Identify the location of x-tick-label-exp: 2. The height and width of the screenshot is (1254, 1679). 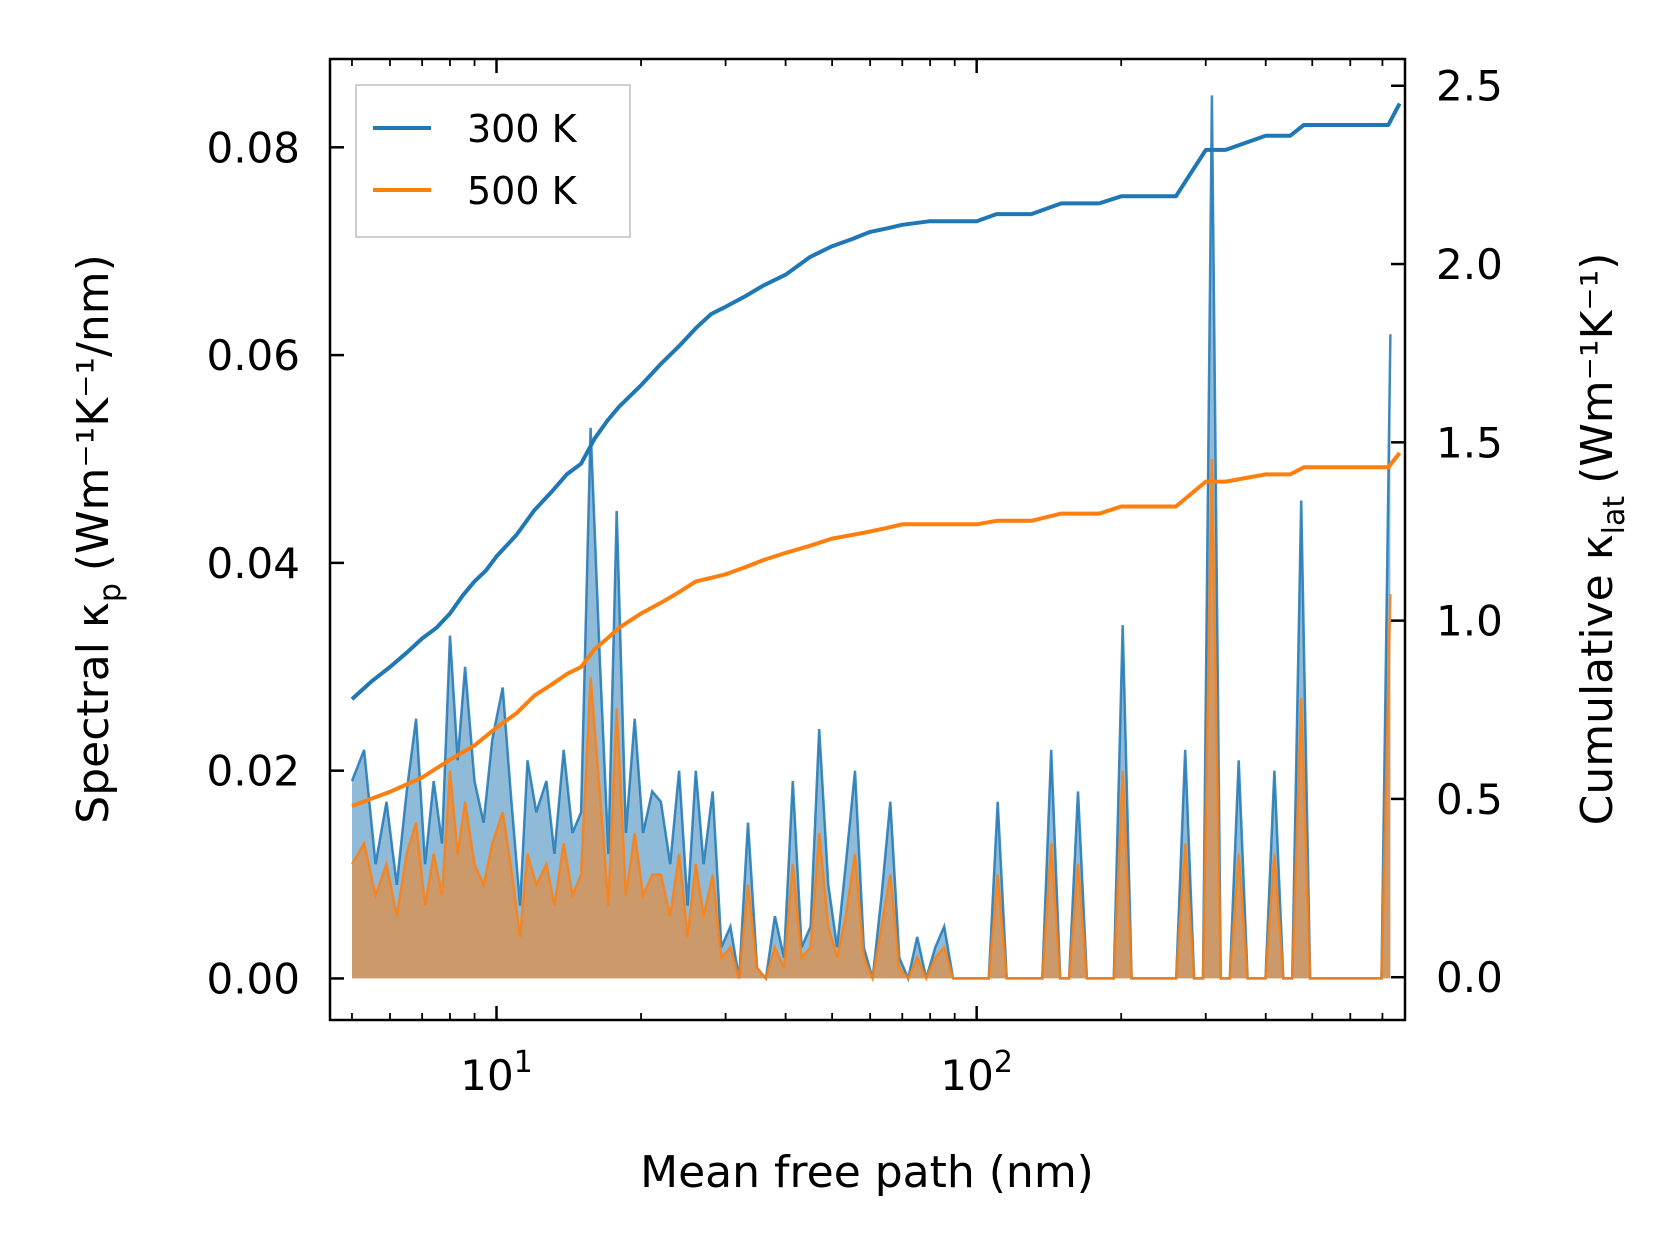
(1003, 1062).